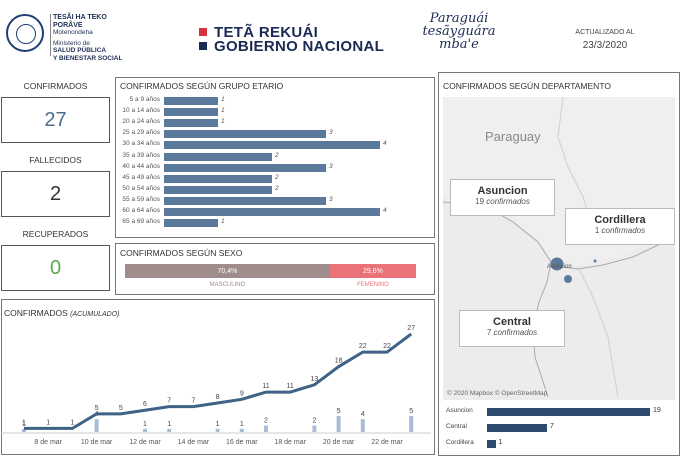 This screenshot has height=460, width=681. What do you see at coordinates (339, 442) in the screenshot?
I see `x-tick-label: 20 de mar` at bounding box center [339, 442].